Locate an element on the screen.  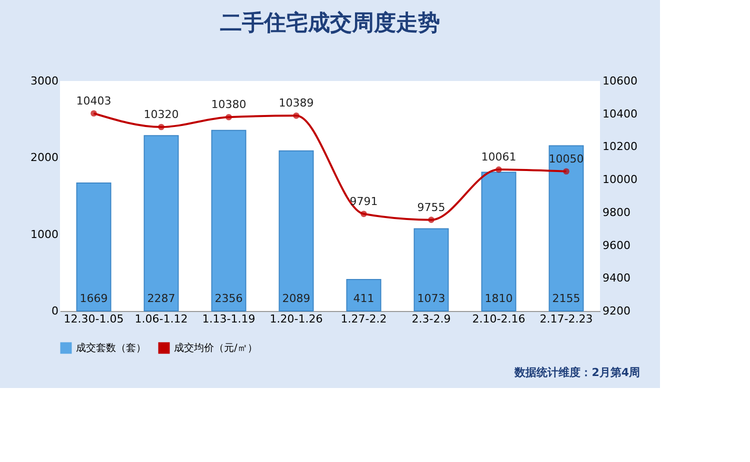
x-tick-label: 2.10-2.16 is located at coordinates (499, 319).